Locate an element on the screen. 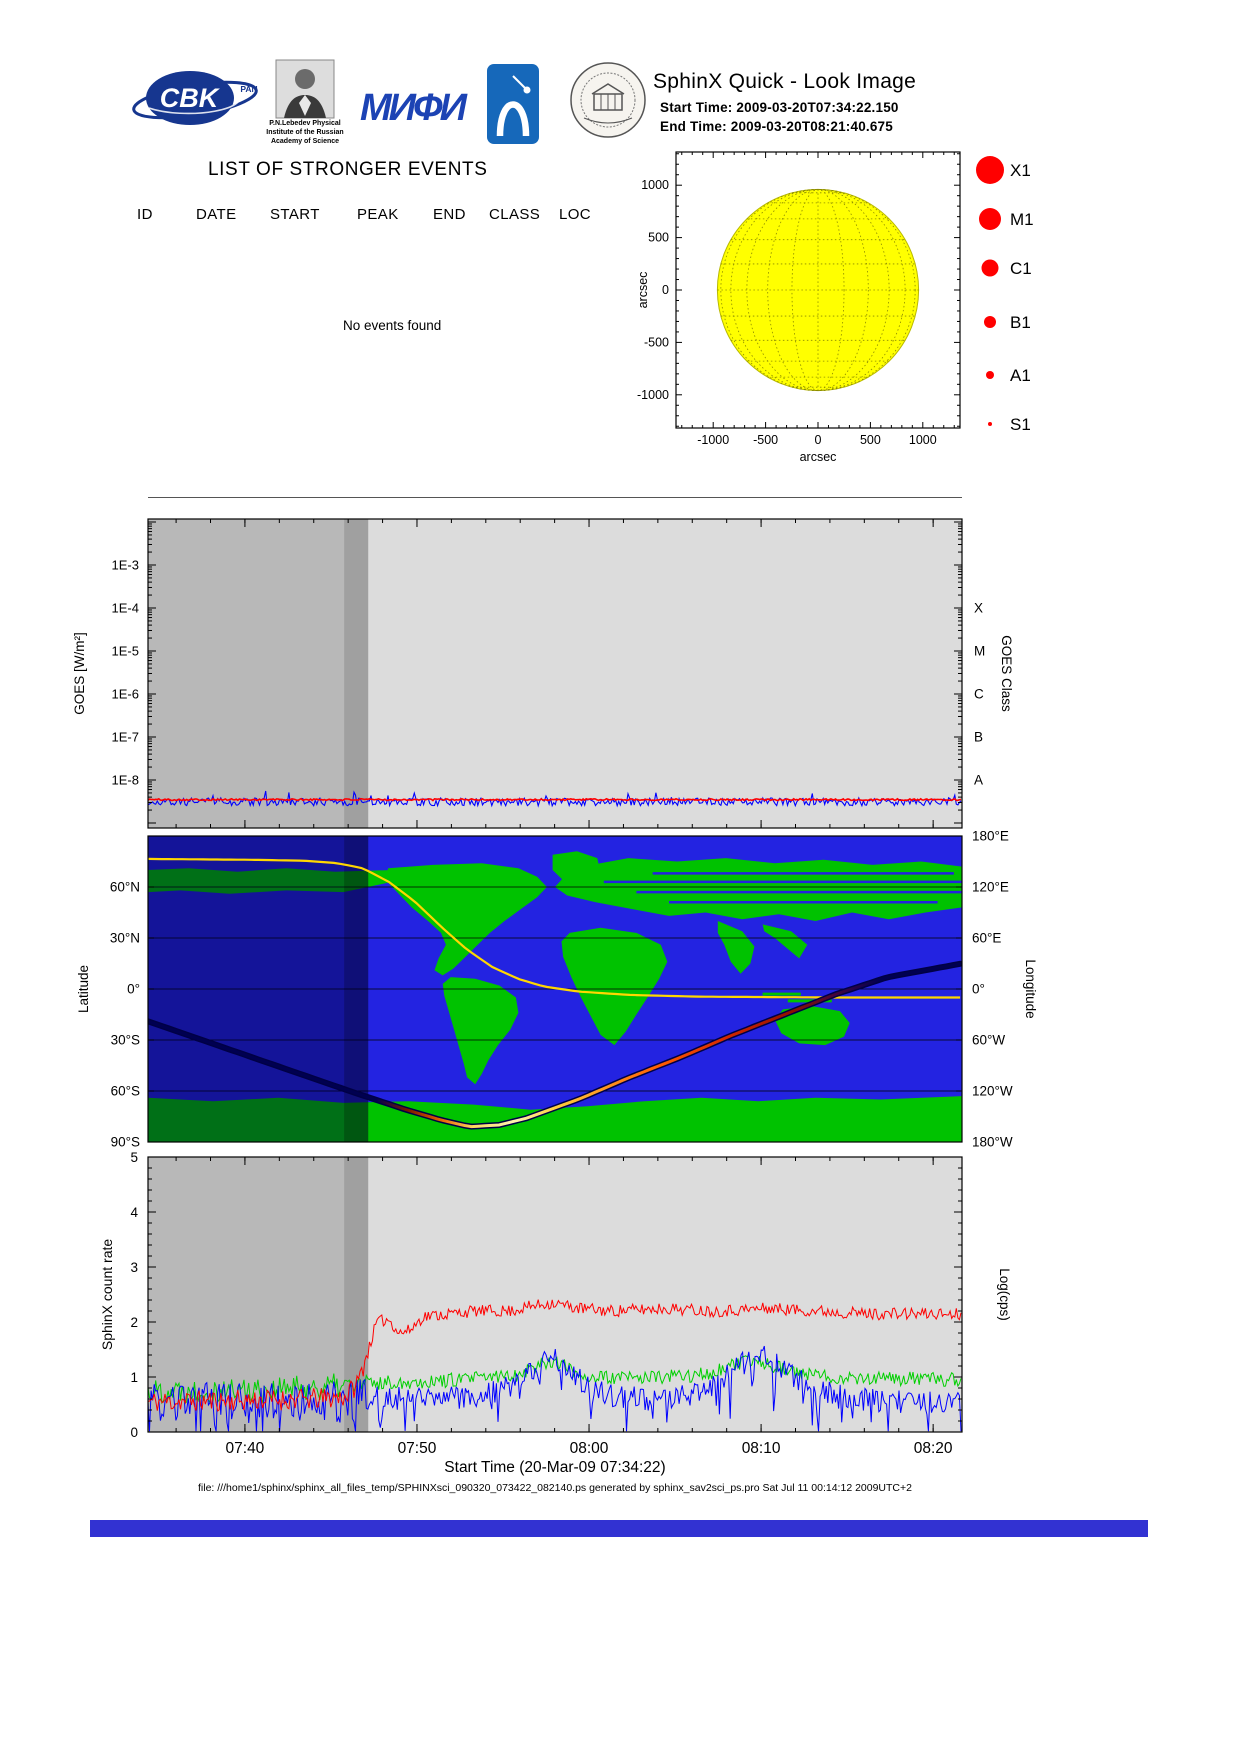 This screenshot has height=1754, width=1240. svg-text: A1 is located at coordinates (1020, 375).